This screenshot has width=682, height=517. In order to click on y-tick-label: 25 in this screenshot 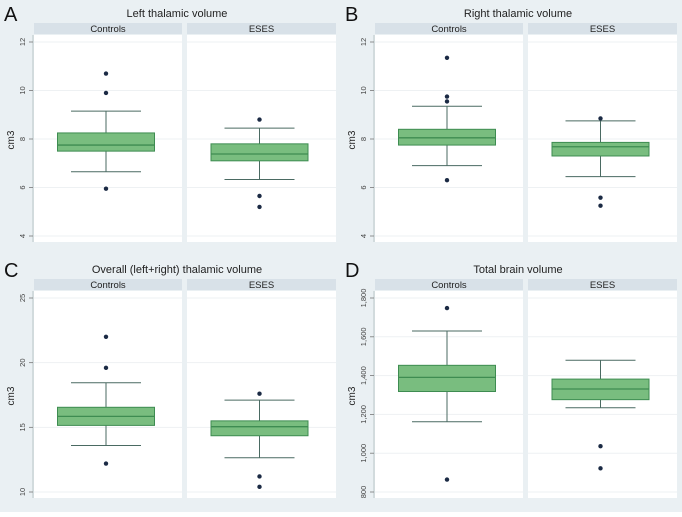, I will do `click(22, 298)`.